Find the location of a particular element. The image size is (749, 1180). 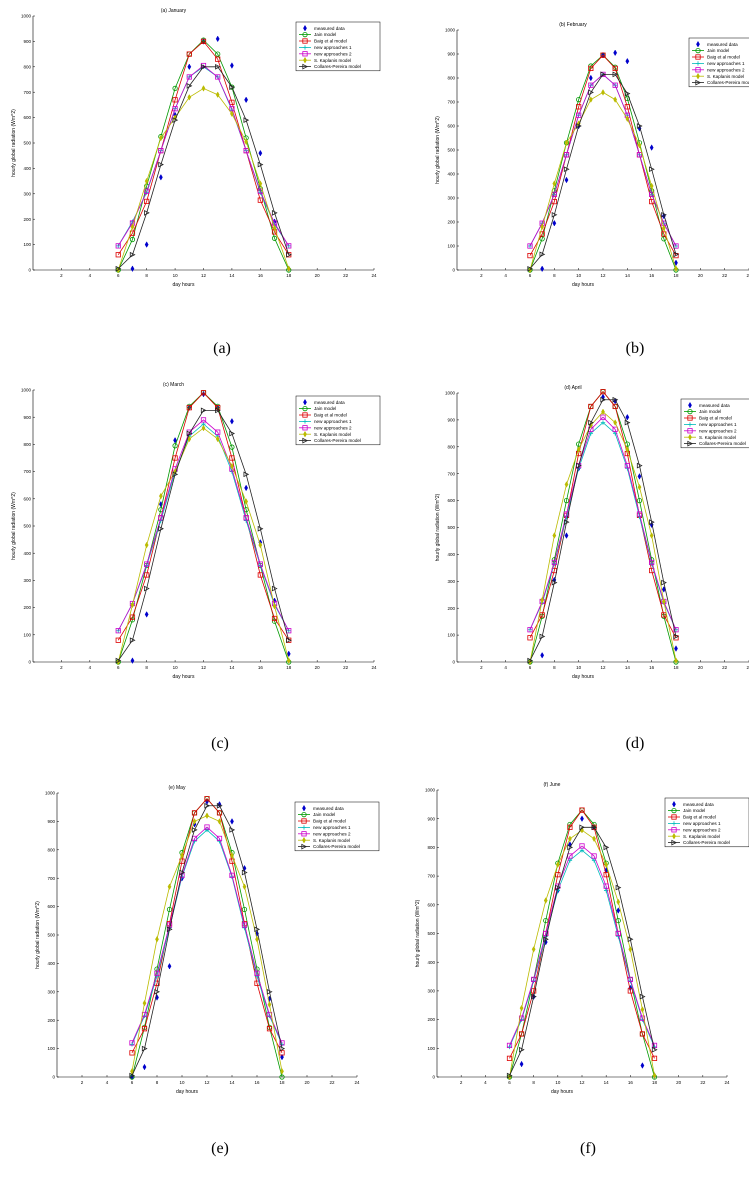

x-tick-label: 16 is located at coordinates (652, 275).